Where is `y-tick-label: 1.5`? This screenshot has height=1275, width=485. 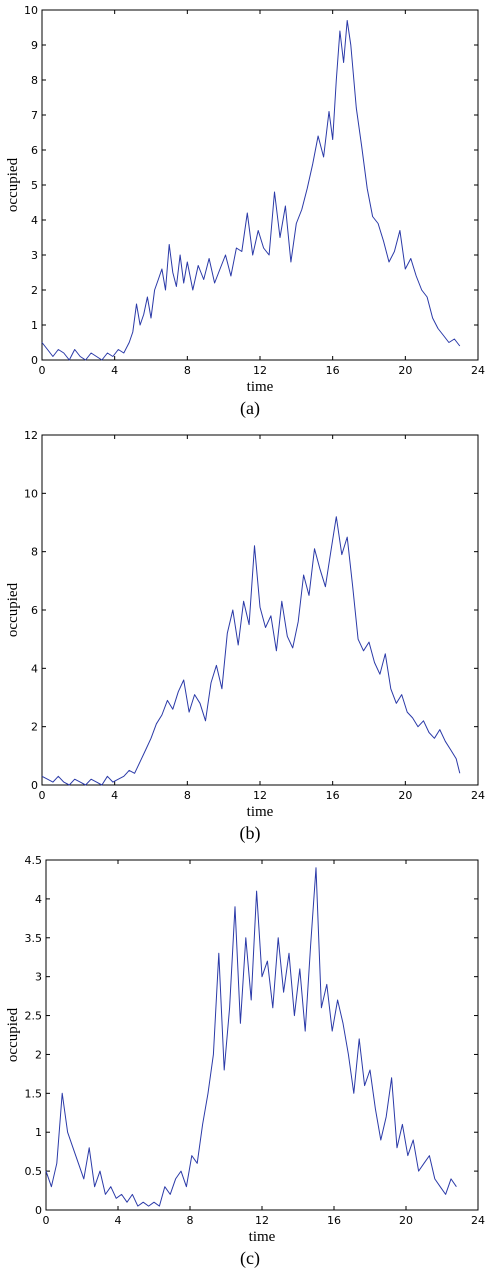 y-tick-label: 1.5 is located at coordinates (34, 1093).